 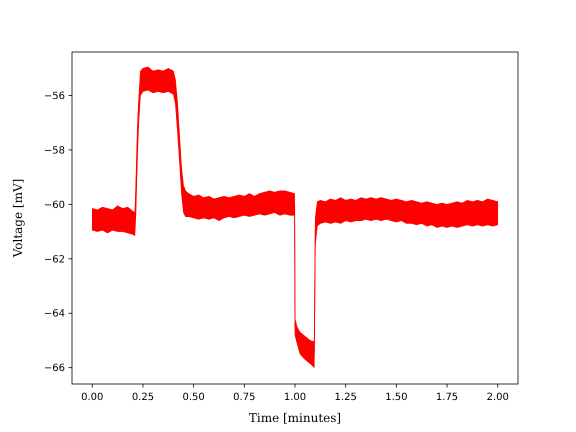 I want to click on x-tick-label: 1.00, so click(x=295, y=397).